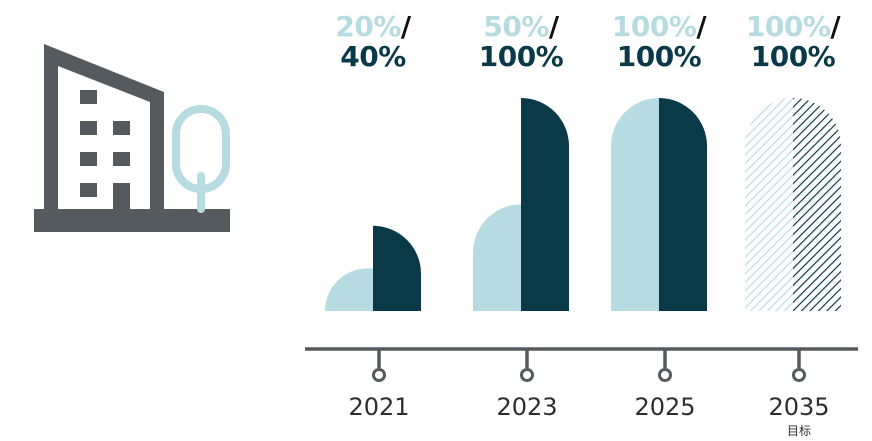 The width and height of the screenshot is (872, 441). What do you see at coordinates (683, 204) in the screenshot?
I see `bar-dark-2025` at bounding box center [683, 204].